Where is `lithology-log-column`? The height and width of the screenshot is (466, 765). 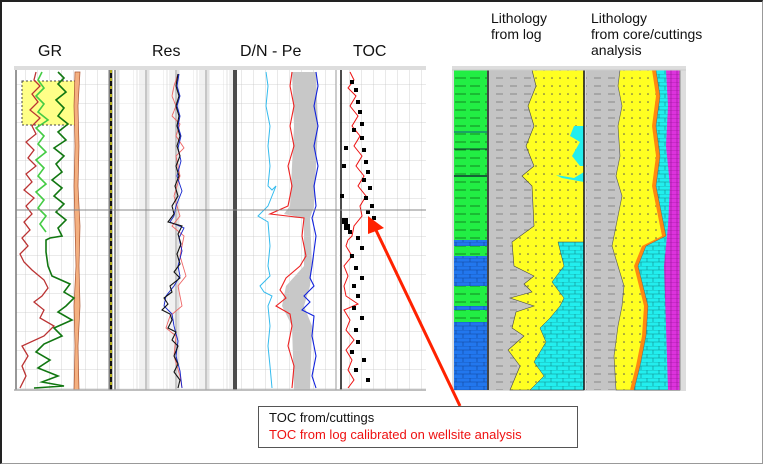 lithology-log-column is located at coordinates (537, 230).